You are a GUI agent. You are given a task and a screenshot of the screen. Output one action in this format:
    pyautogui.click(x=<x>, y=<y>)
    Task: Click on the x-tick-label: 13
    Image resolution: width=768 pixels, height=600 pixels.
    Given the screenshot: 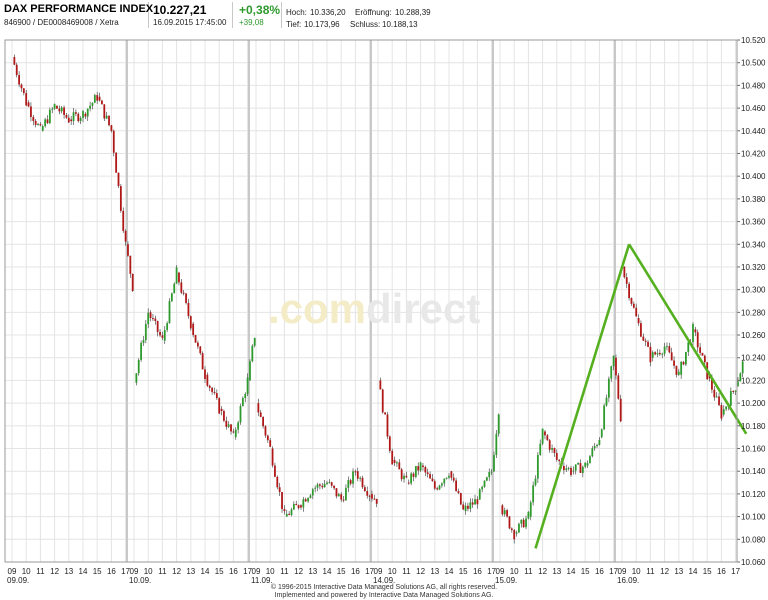 What is the action you would take?
    pyautogui.click(x=434, y=571)
    